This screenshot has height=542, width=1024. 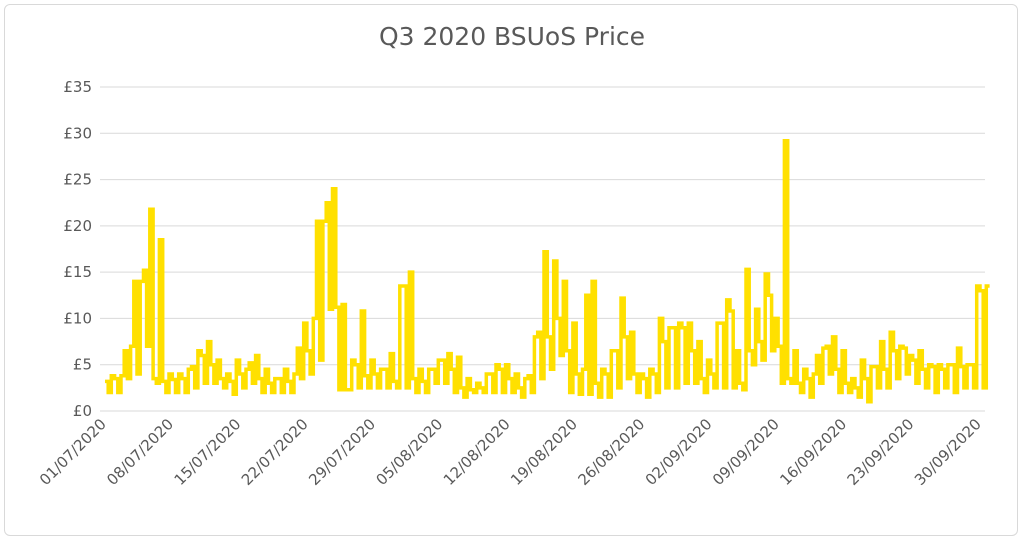 I want to click on y-tick-label: £20, so click(x=77, y=226).